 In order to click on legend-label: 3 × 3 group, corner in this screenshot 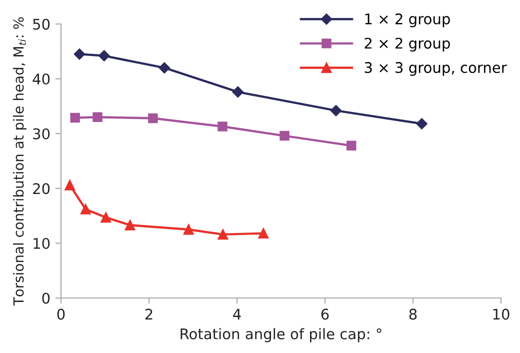, I will do `click(435, 69)`.